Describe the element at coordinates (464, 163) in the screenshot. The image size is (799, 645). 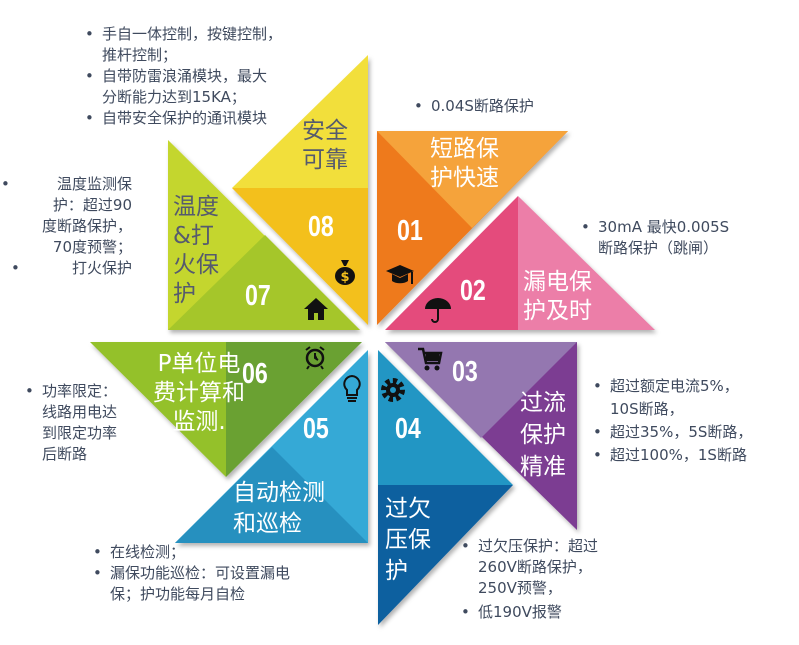
I see `segment-01-title: 短路保 护快速` at that location.